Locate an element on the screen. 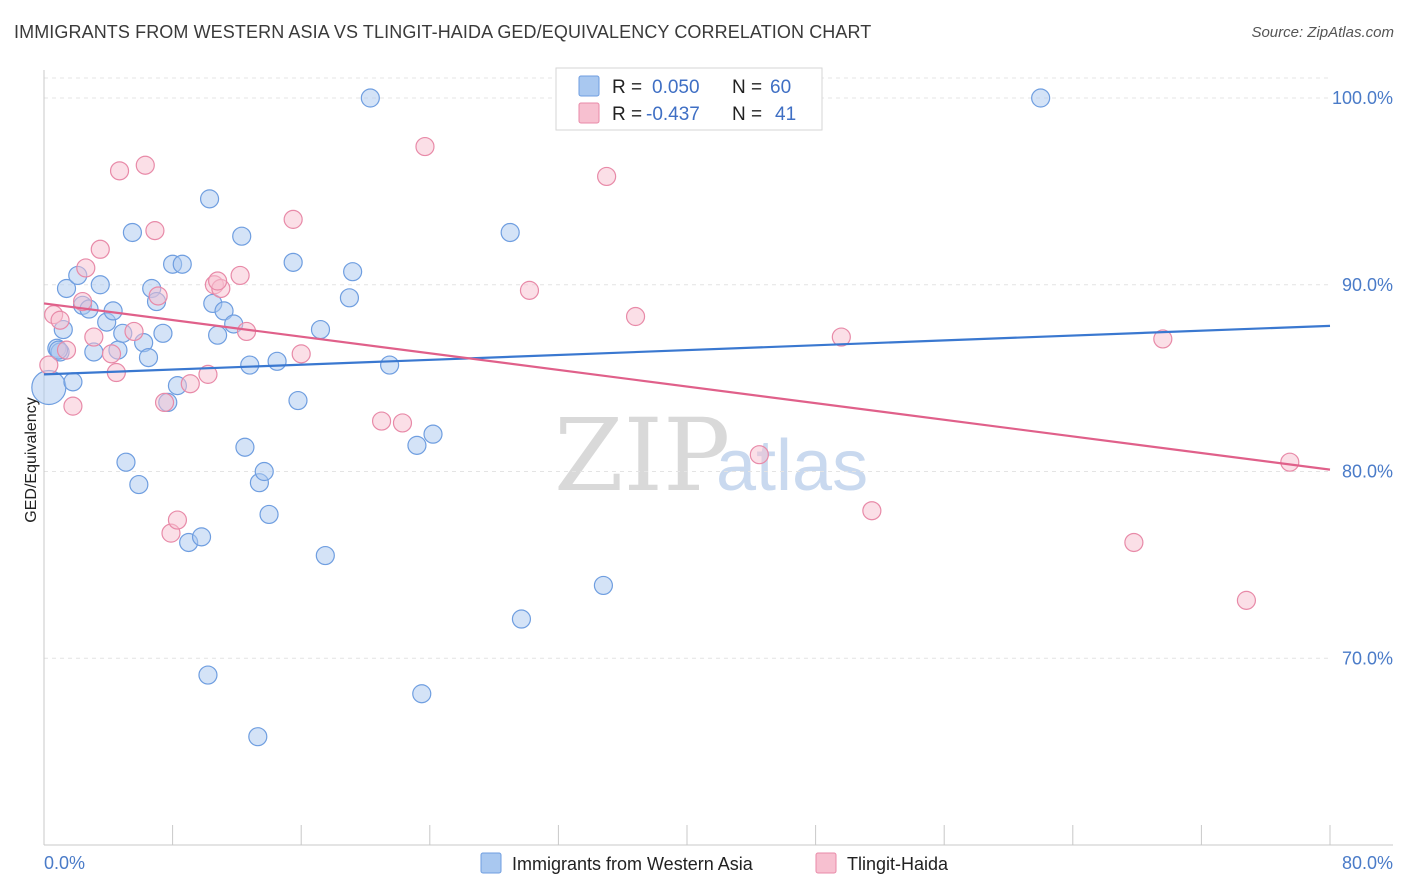 The height and width of the screenshot is (892, 1406). legend-r-value-western-asia: 0.050 is located at coordinates (676, 87).